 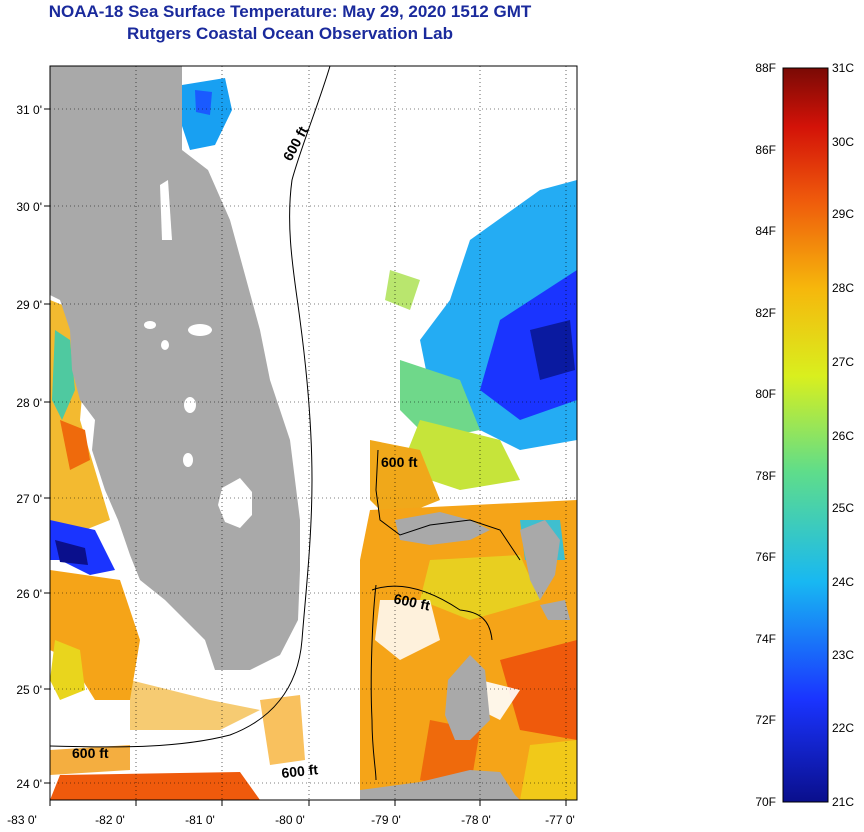 I want to click on lat-label: 26 0', so click(x=29, y=594).